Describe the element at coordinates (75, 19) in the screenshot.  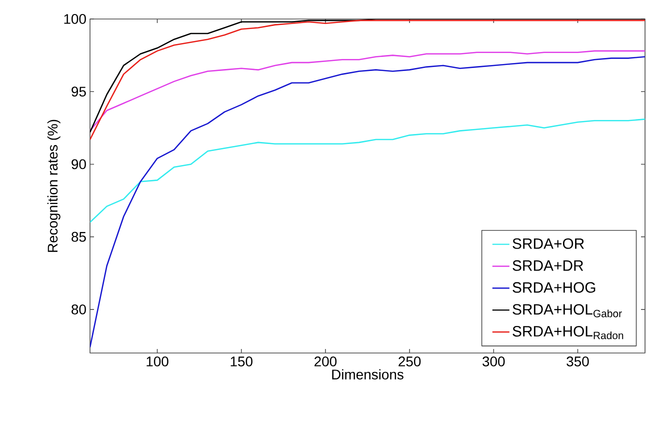
I see `y-tick-label: 100` at that location.